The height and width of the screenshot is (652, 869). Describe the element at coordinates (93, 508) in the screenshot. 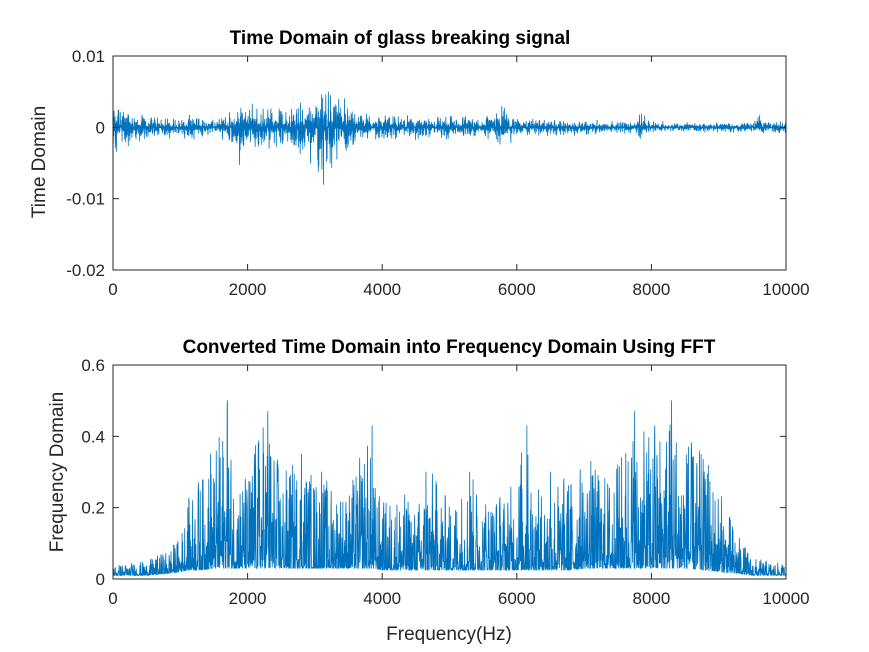

I see `y-tick-label: 0.2` at that location.